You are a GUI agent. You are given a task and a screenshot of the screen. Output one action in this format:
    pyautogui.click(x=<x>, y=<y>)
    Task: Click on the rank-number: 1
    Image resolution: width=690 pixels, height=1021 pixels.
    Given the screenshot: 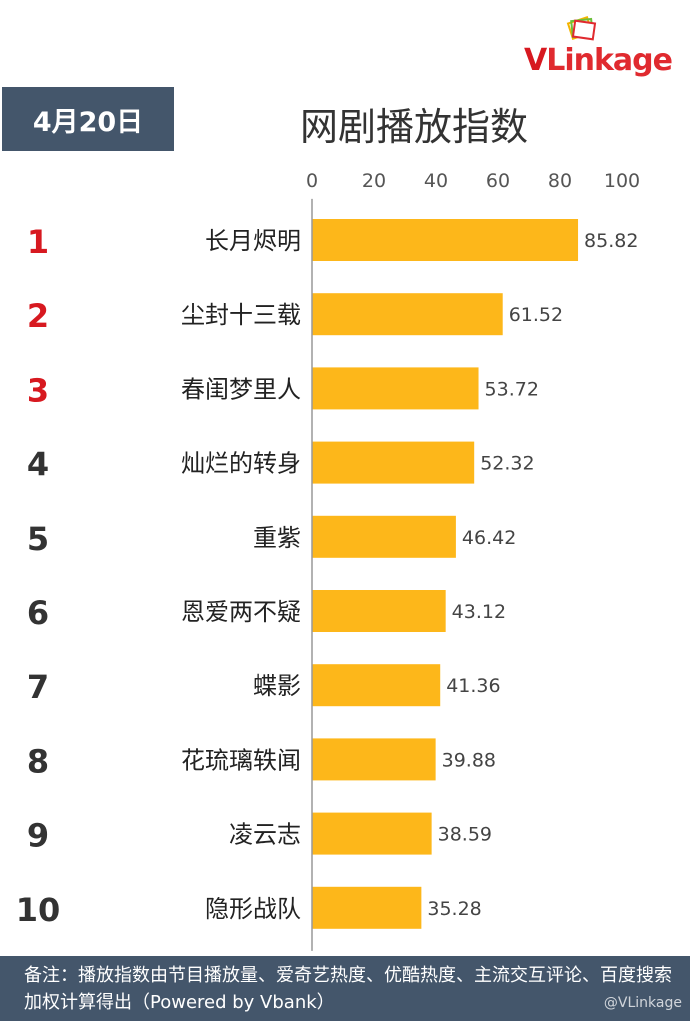 What is the action you would take?
    pyautogui.click(x=38, y=242)
    